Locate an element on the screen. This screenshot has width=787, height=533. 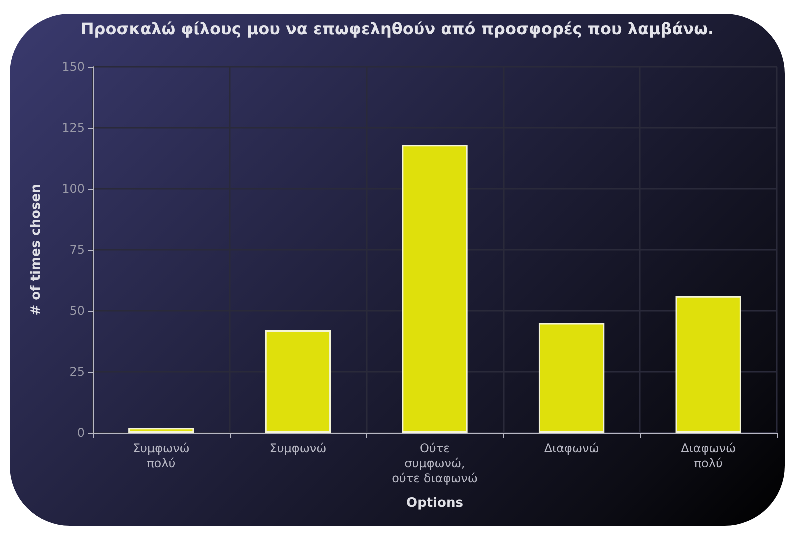
y-tick-label: 0 is located at coordinates (81, 433).